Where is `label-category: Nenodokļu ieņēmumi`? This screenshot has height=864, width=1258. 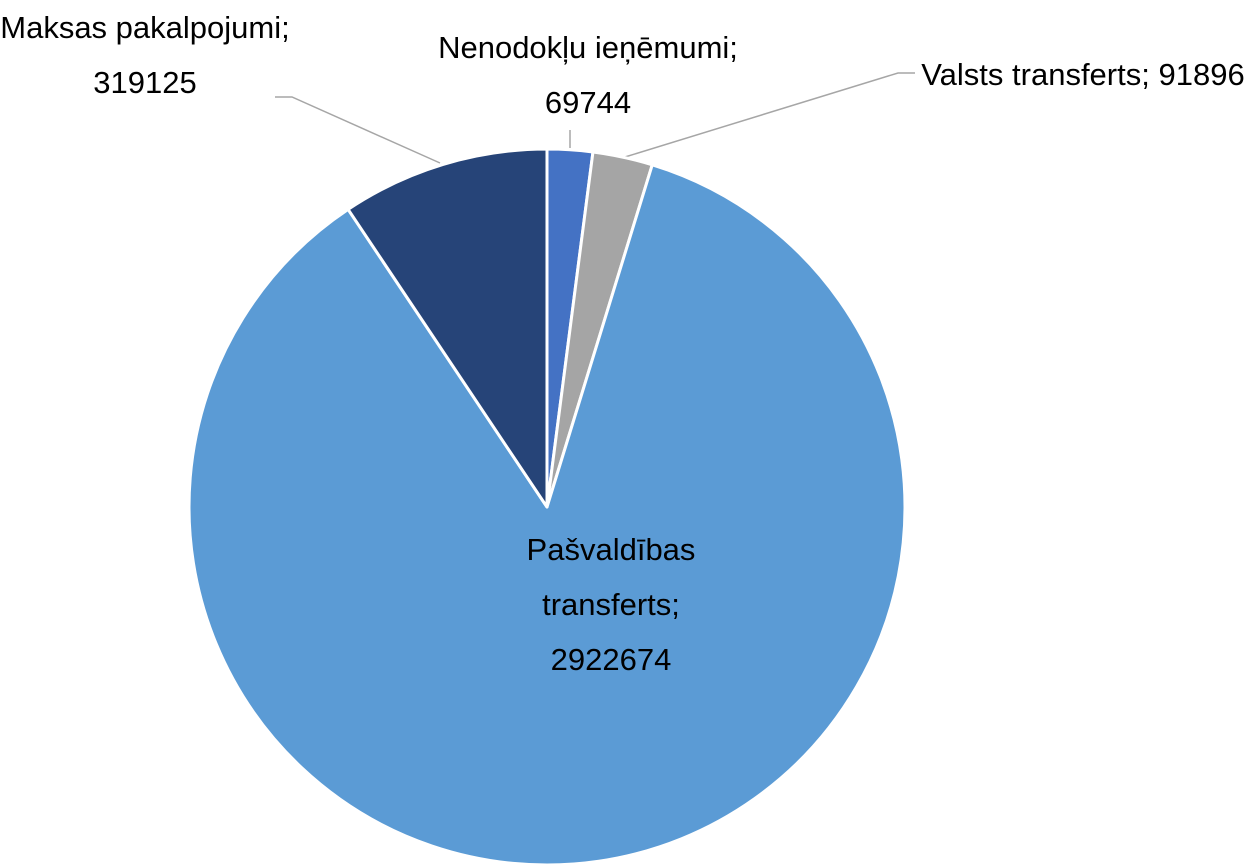
label-category: Nenodokļu ieņēmumi is located at coordinates (584, 47).